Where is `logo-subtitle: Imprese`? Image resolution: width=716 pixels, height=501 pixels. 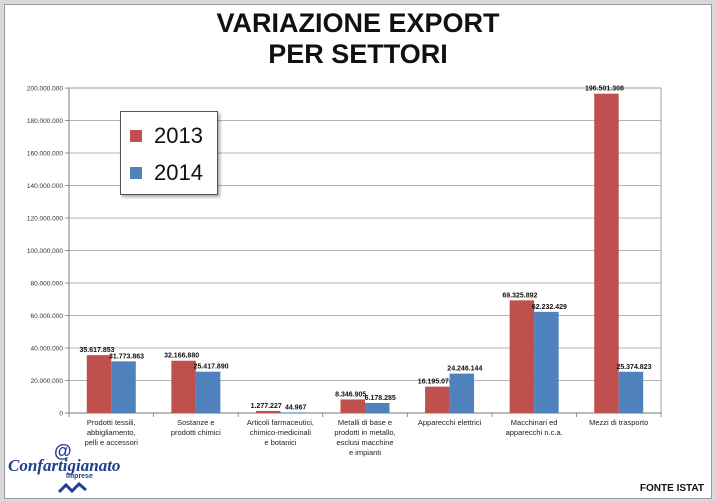 logo-subtitle: Imprese is located at coordinates (79, 476).